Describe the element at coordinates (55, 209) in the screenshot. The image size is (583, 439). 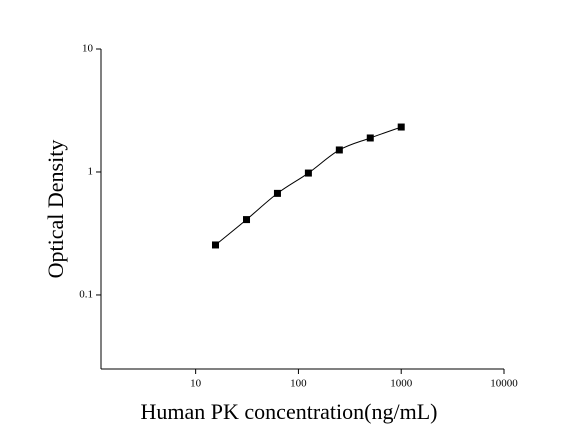
I see `y-axis-title: Optical Density` at that location.